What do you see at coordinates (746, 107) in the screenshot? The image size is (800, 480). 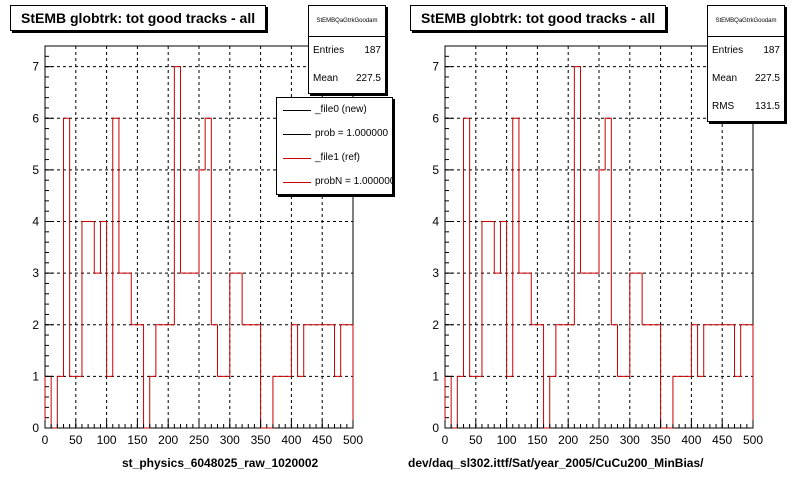 I see `stats-row-rms: RMS 131.5` at bounding box center [746, 107].